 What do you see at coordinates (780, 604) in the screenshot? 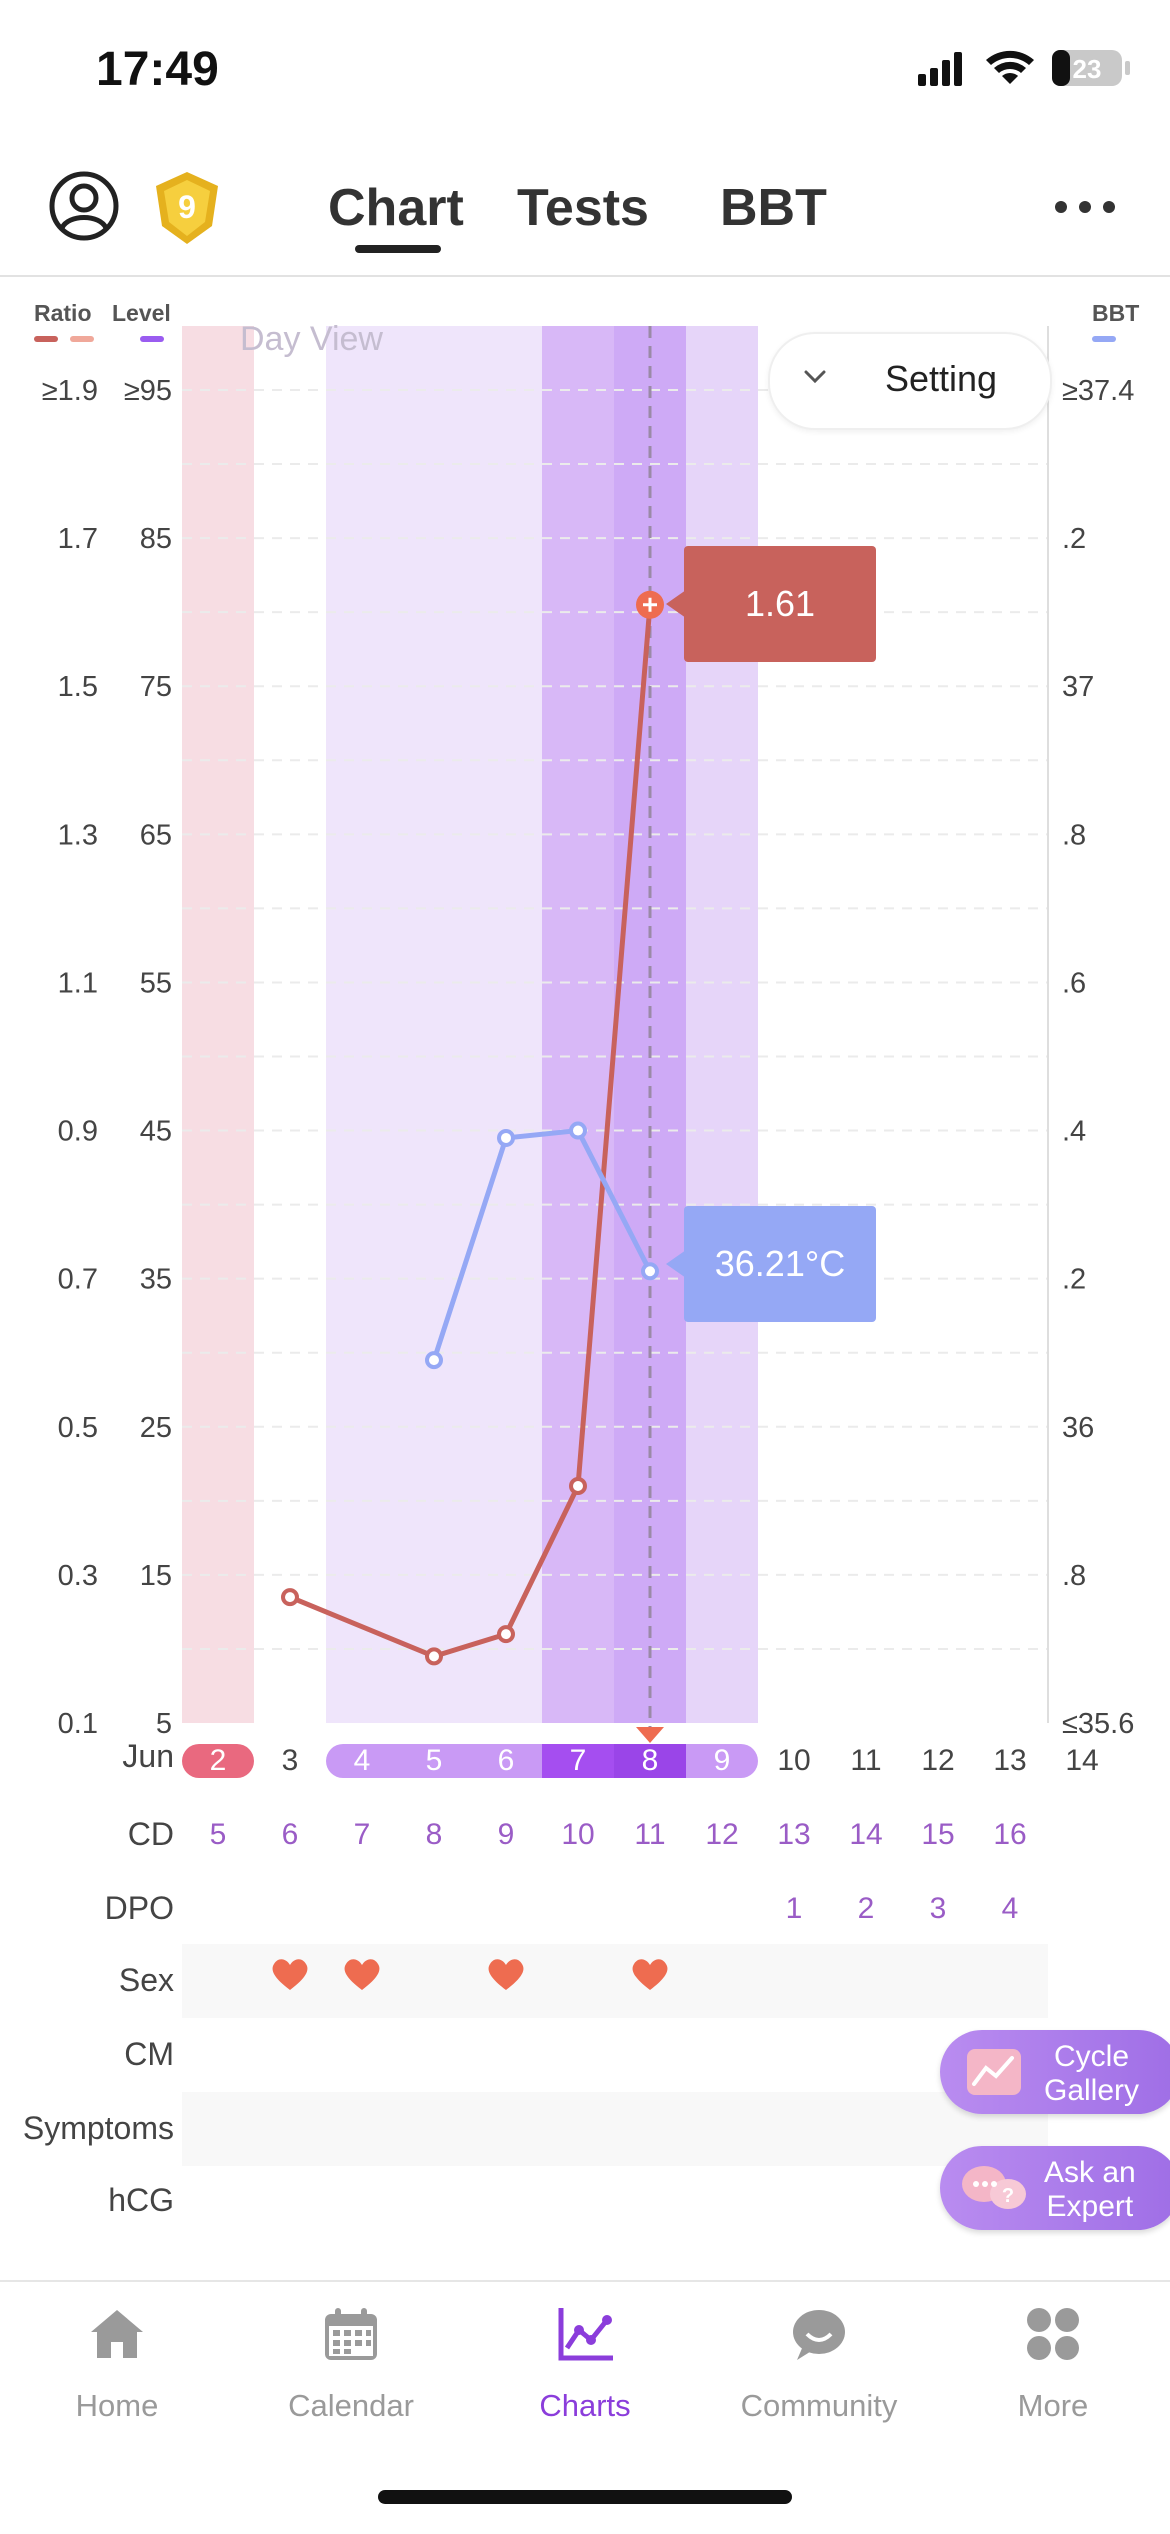
I see `ratio-tooltip: 1.61` at bounding box center [780, 604].